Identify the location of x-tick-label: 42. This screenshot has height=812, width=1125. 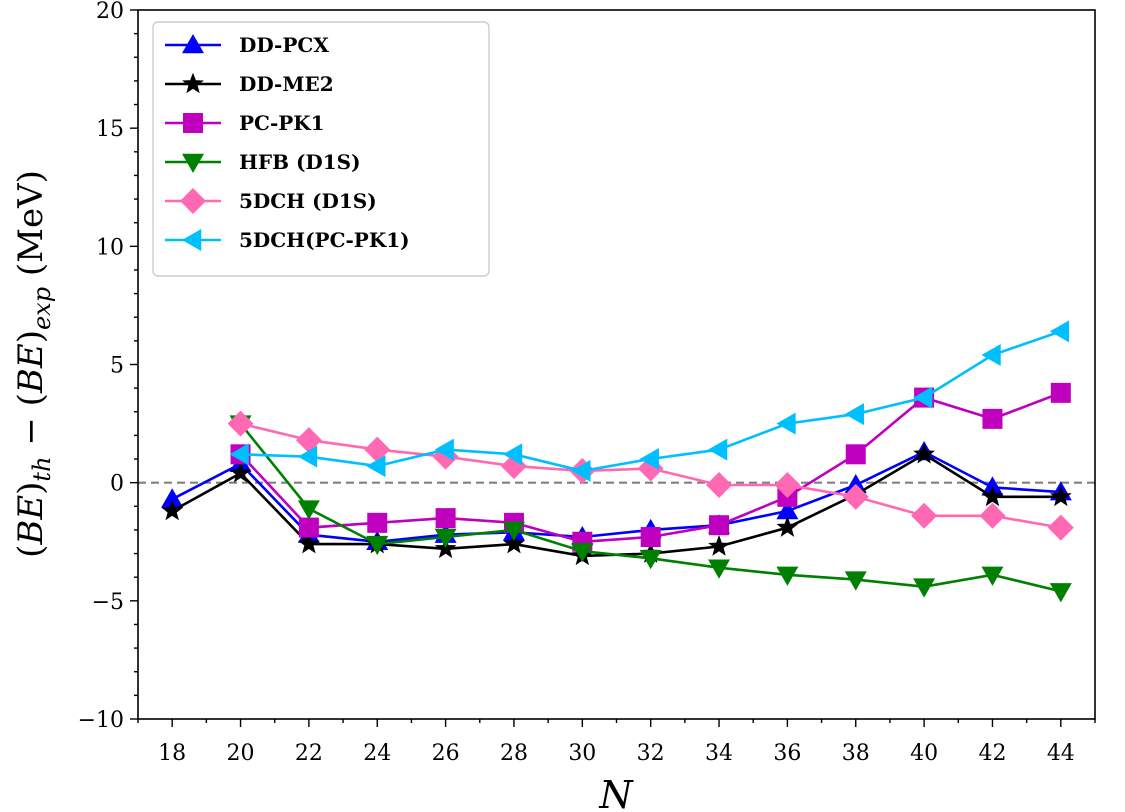
(992, 753).